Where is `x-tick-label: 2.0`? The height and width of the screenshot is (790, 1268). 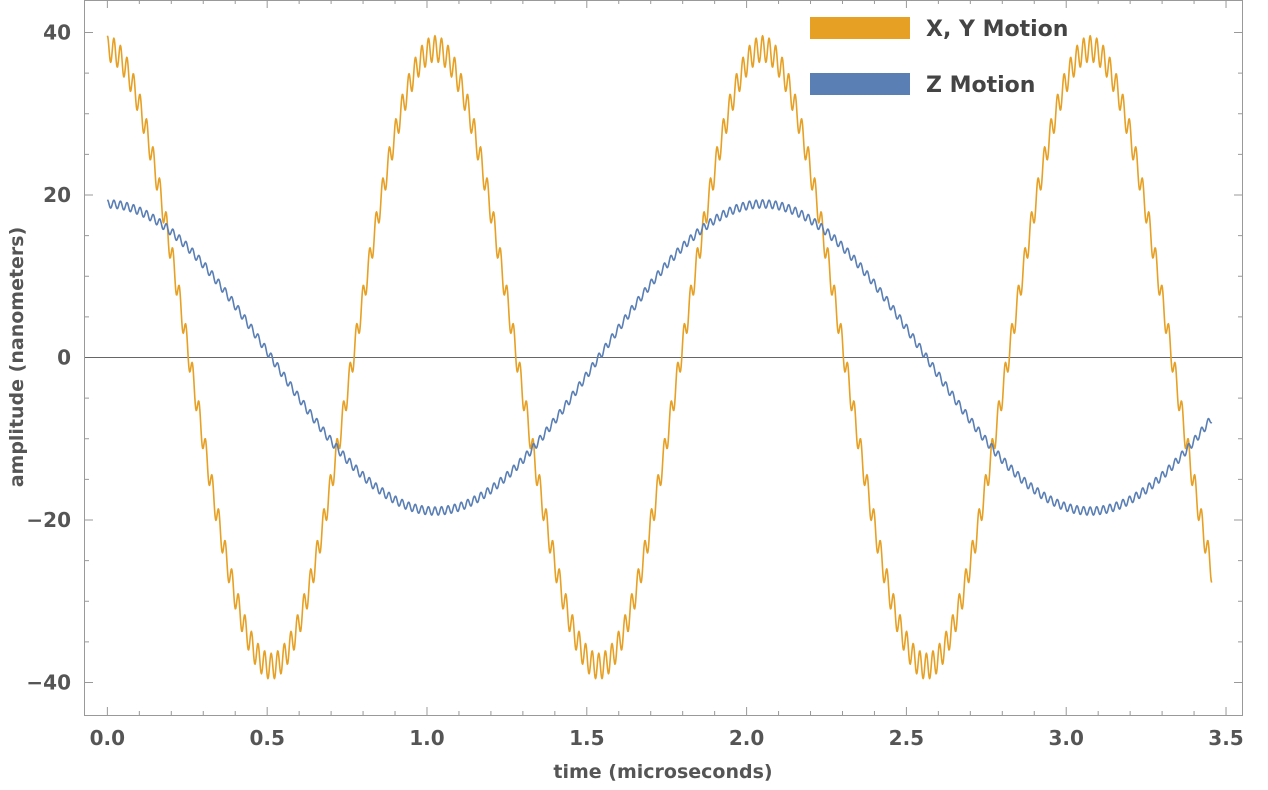 x-tick-label: 2.0 is located at coordinates (746, 738).